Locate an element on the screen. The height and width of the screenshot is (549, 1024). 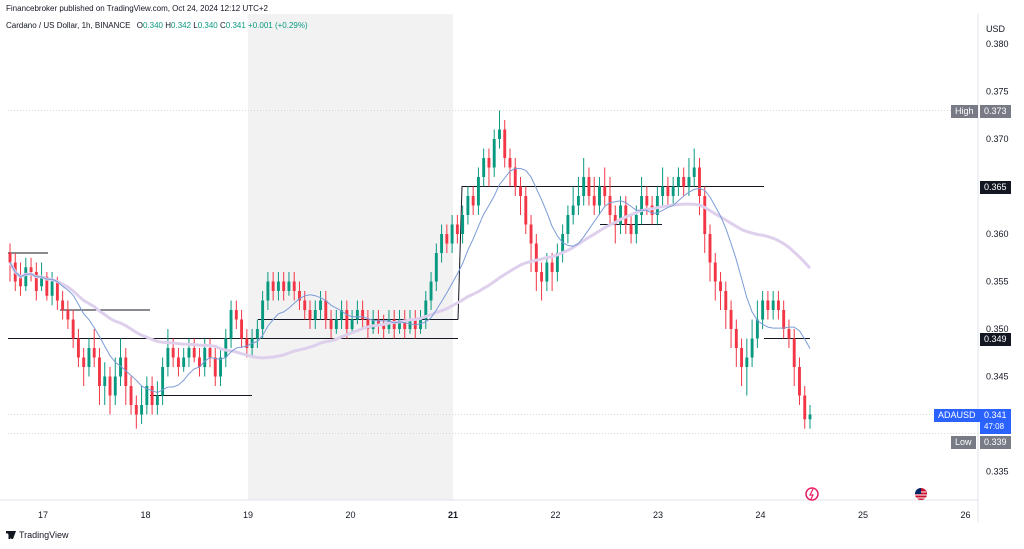
lightning-icon is located at coordinates (812, 494).